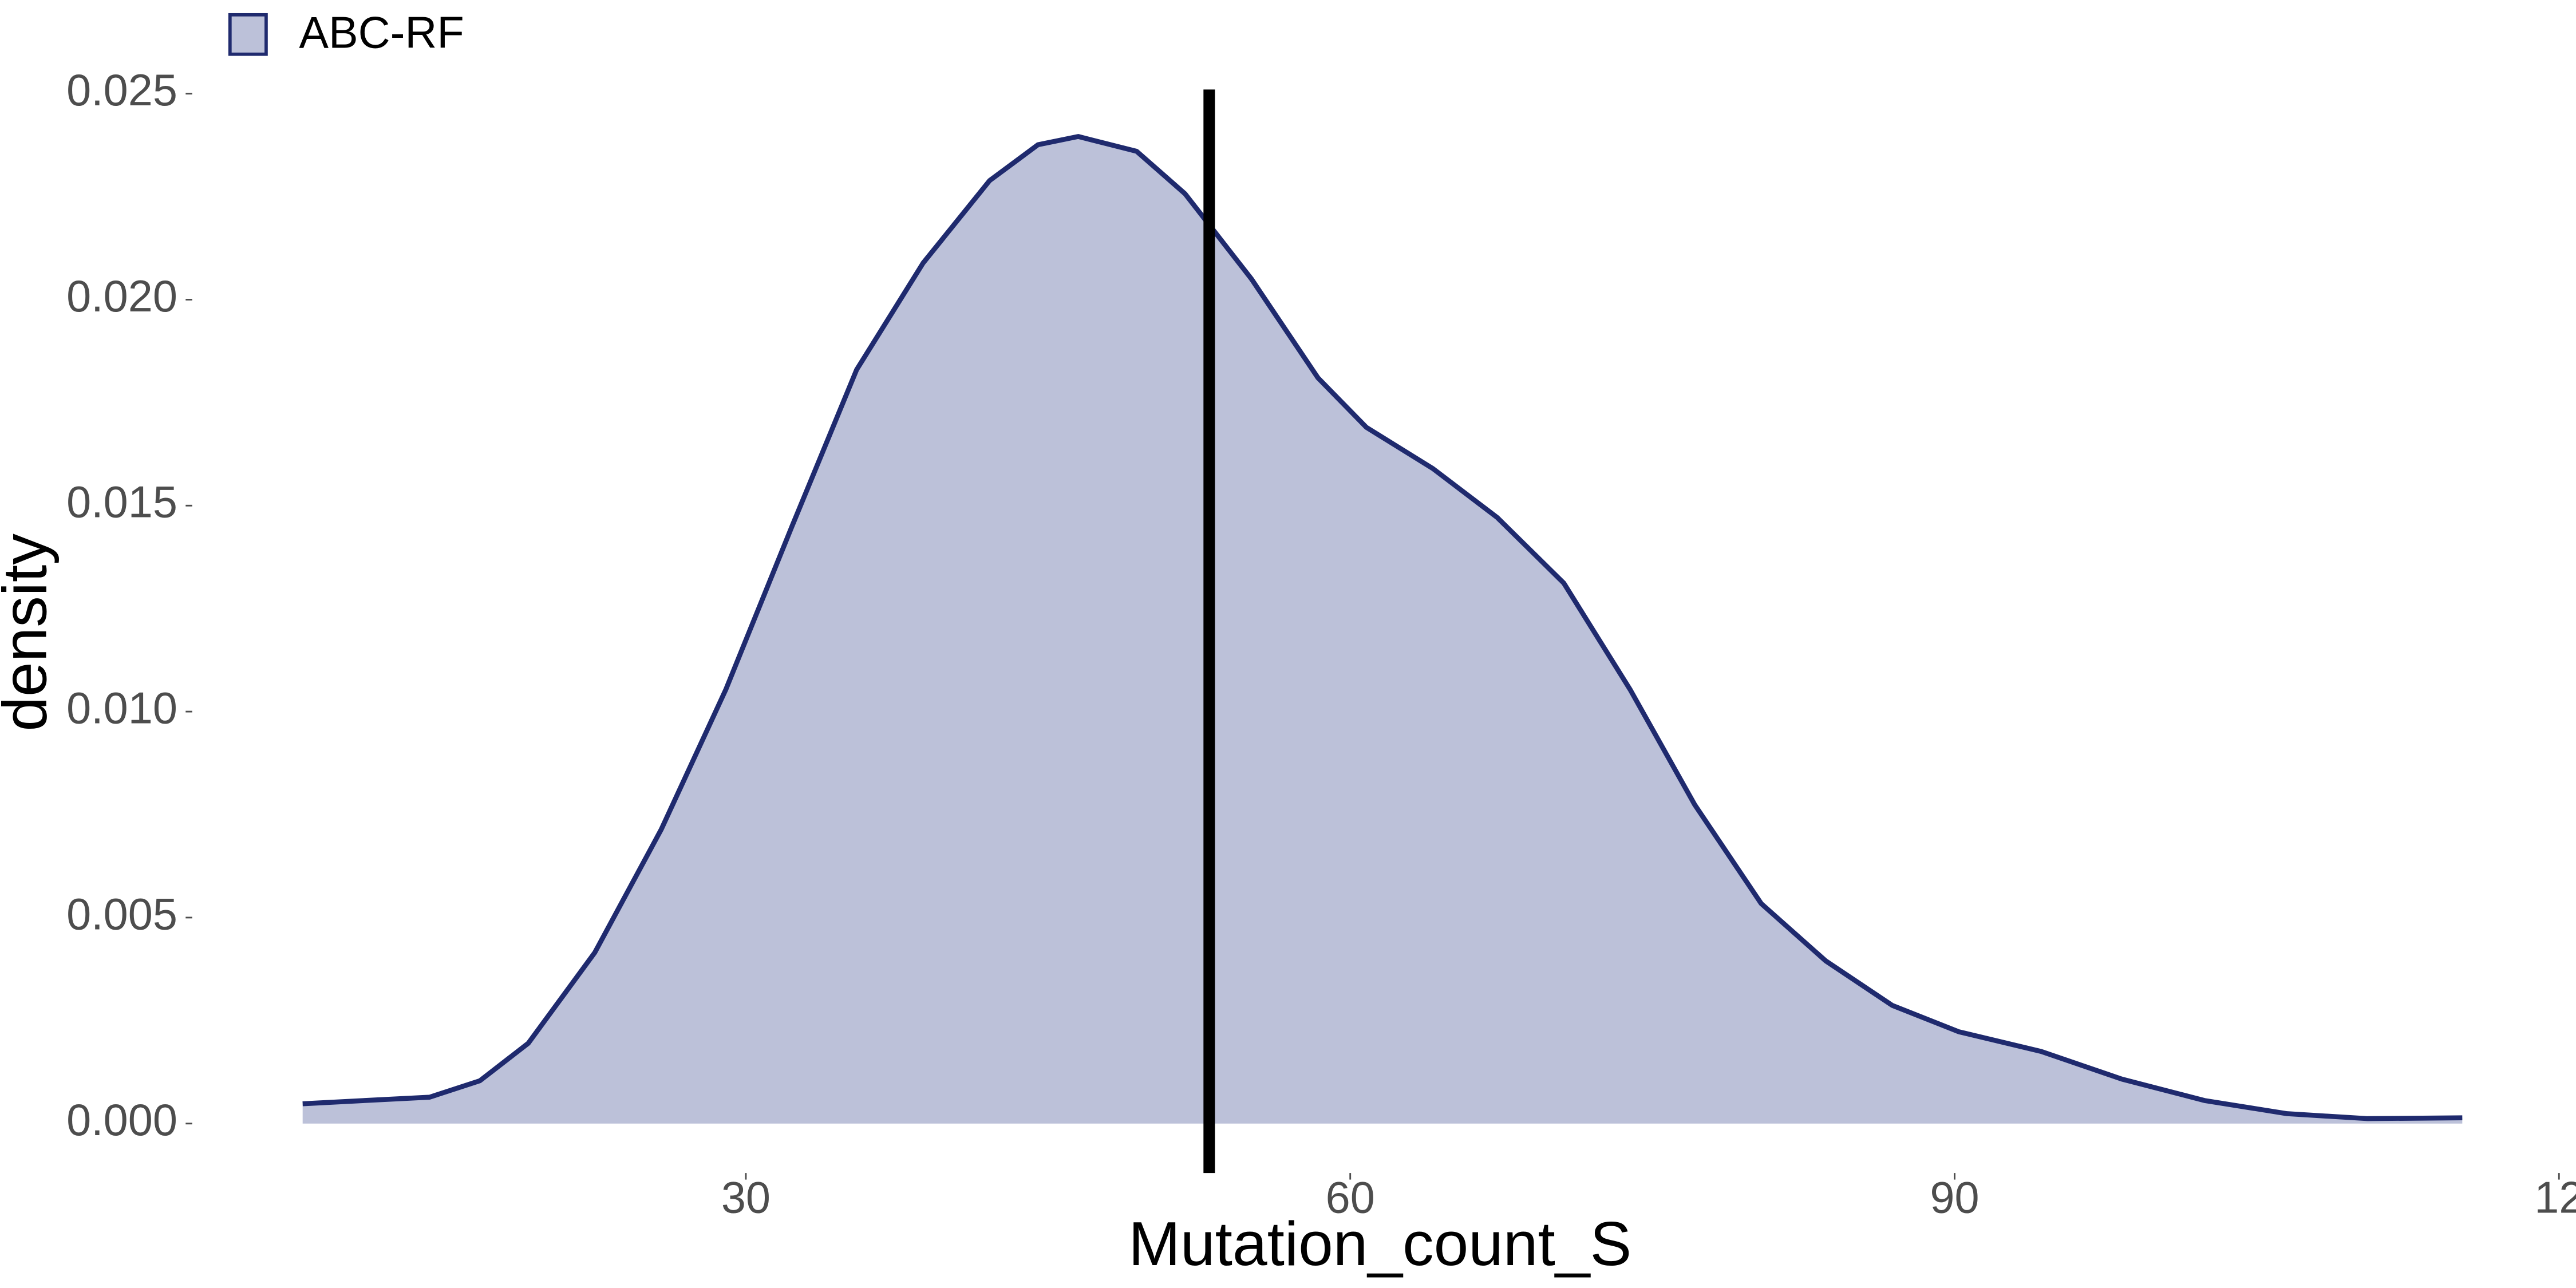 The height and width of the screenshot is (1288, 2576). I want to click on legend-key, so click(248, 34).